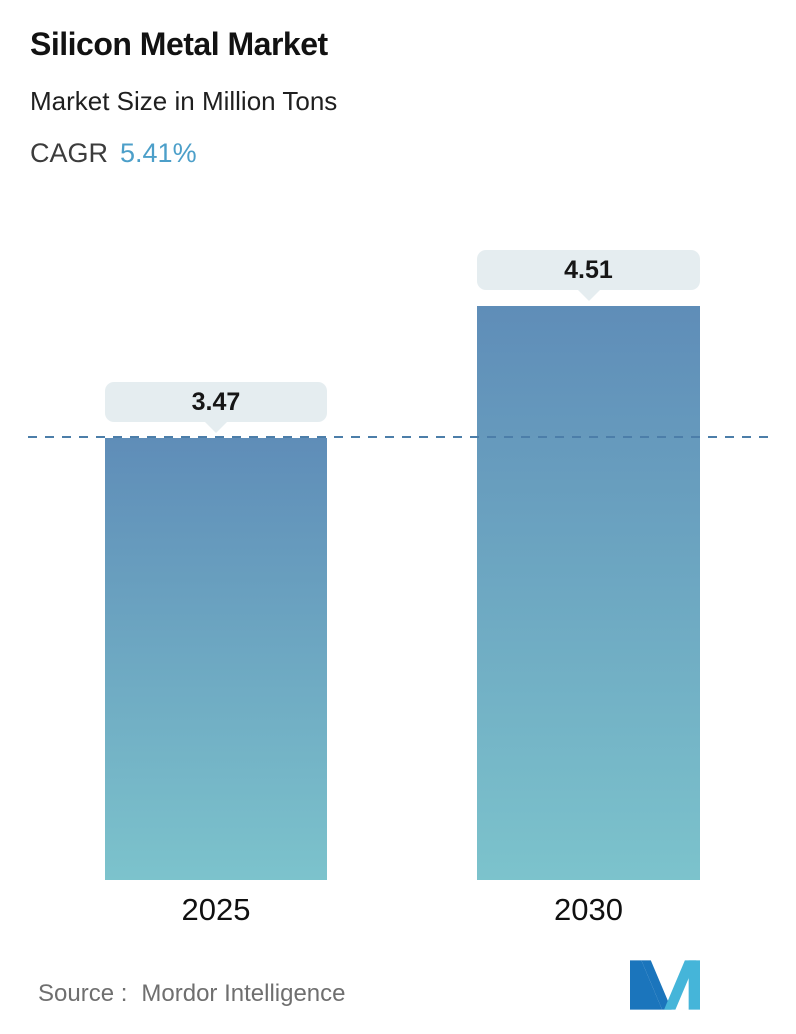 The height and width of the screenshot is (1034, 796). I want to click on value-label-2025: 3.47, so click(216, 407).